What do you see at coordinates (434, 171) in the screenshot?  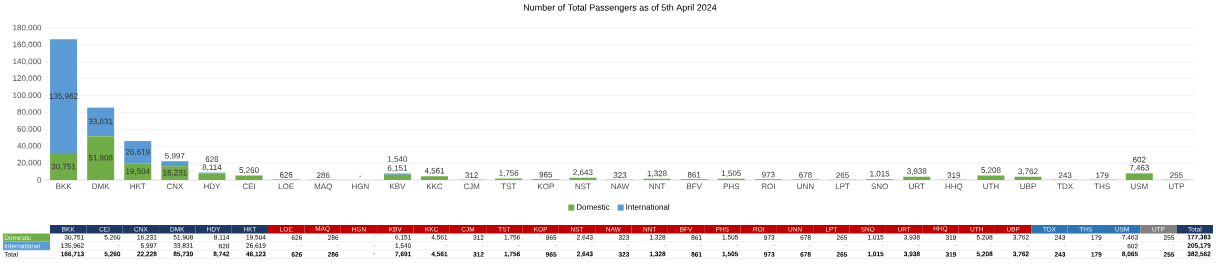 I see `data-label: 4,561` at bounding box center [434, 171].